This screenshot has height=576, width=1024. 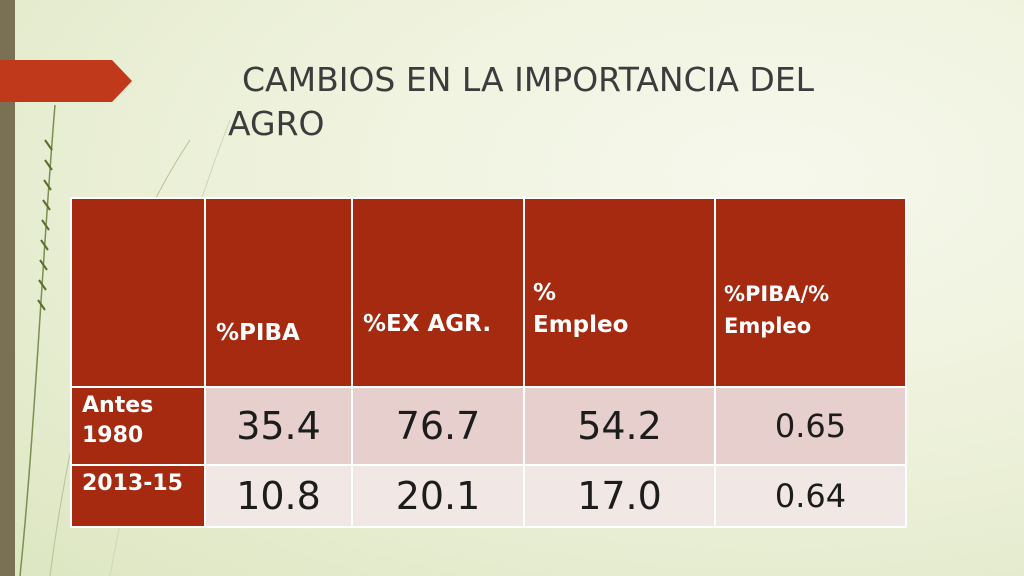 What do you see at coordinates (777, 293) in the screenshot?
I see `header-ratio-line-1: %PIBA/%` at bounding box center [777, 293].